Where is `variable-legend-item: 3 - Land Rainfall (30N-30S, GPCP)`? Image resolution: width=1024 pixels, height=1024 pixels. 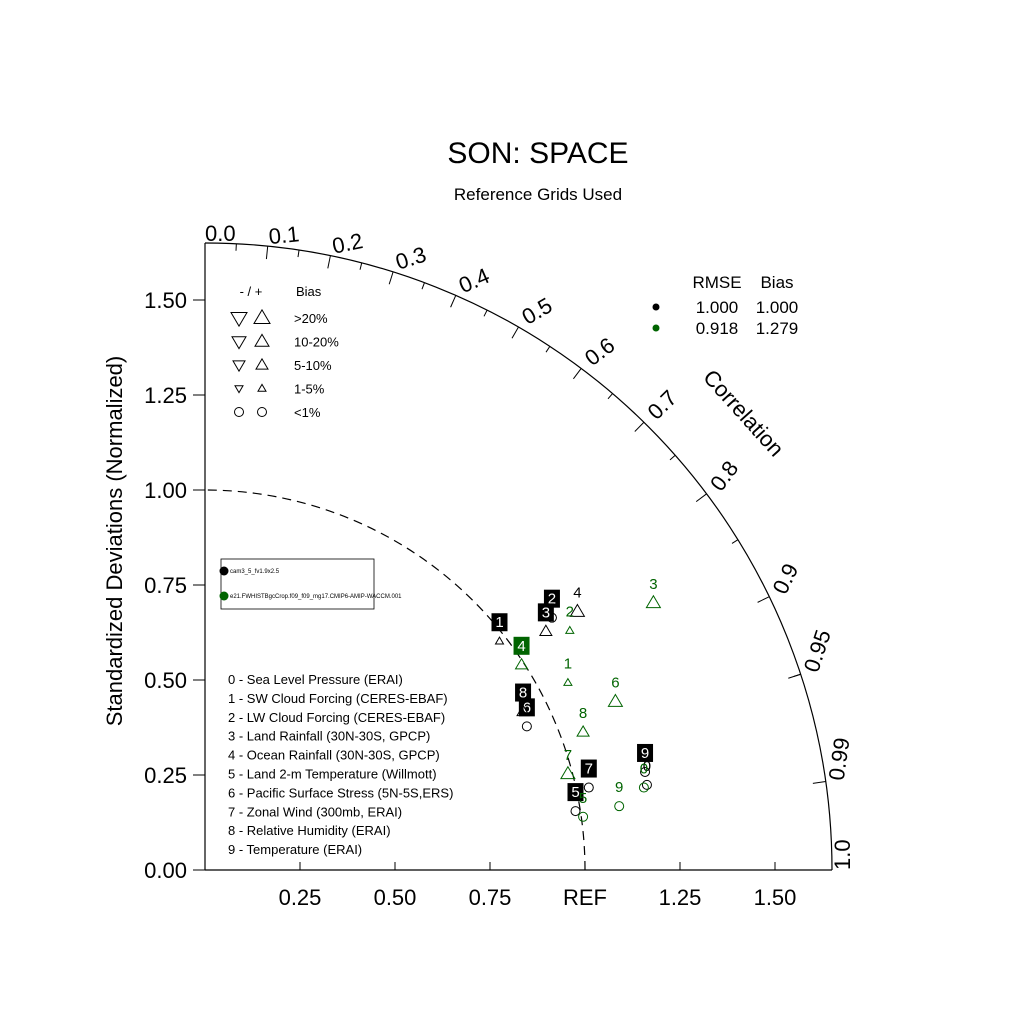 variable-legend-item: 3 - Land Rainfall (30N-30S, GPCP) is located at coordinates (329, 736).